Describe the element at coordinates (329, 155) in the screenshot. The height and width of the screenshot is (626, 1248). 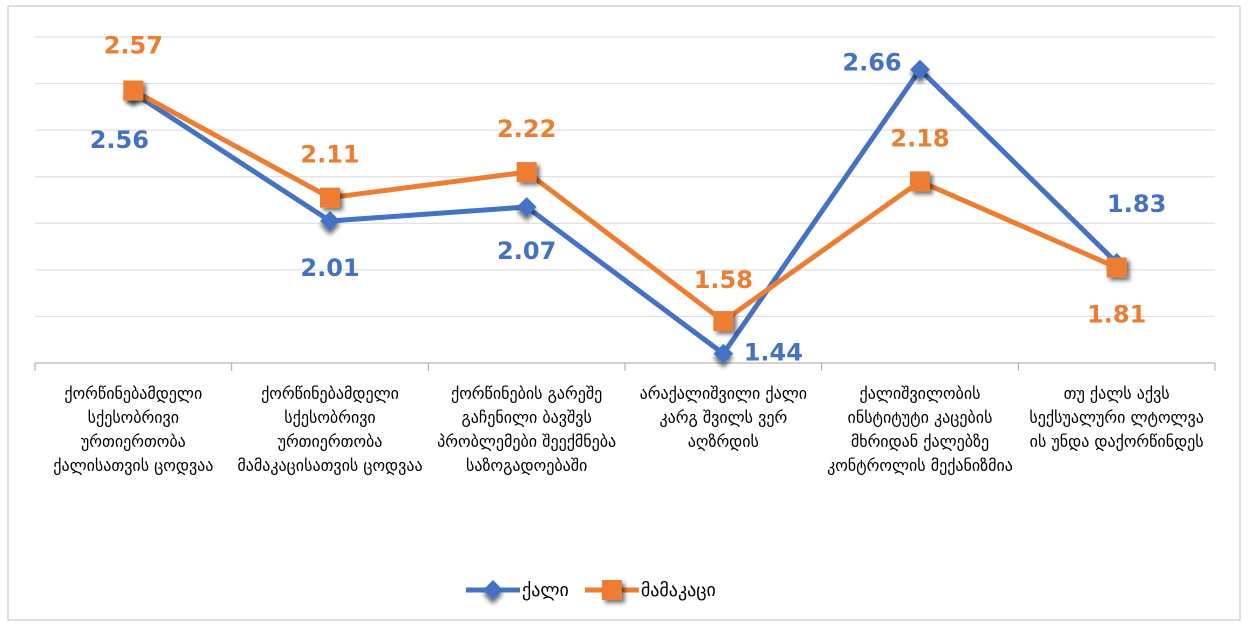
I see `data-label: 2.11` at that location.